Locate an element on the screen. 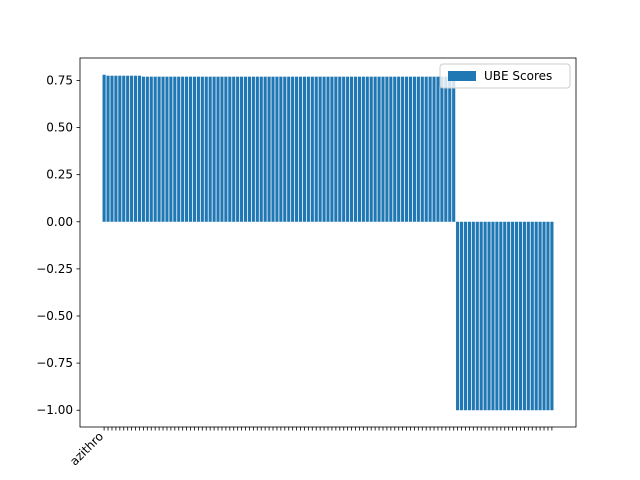 Image resolution: width=640 pixels, height=480 pixels. y-tick-label: 0.50 is located at coordinates (59, 128).